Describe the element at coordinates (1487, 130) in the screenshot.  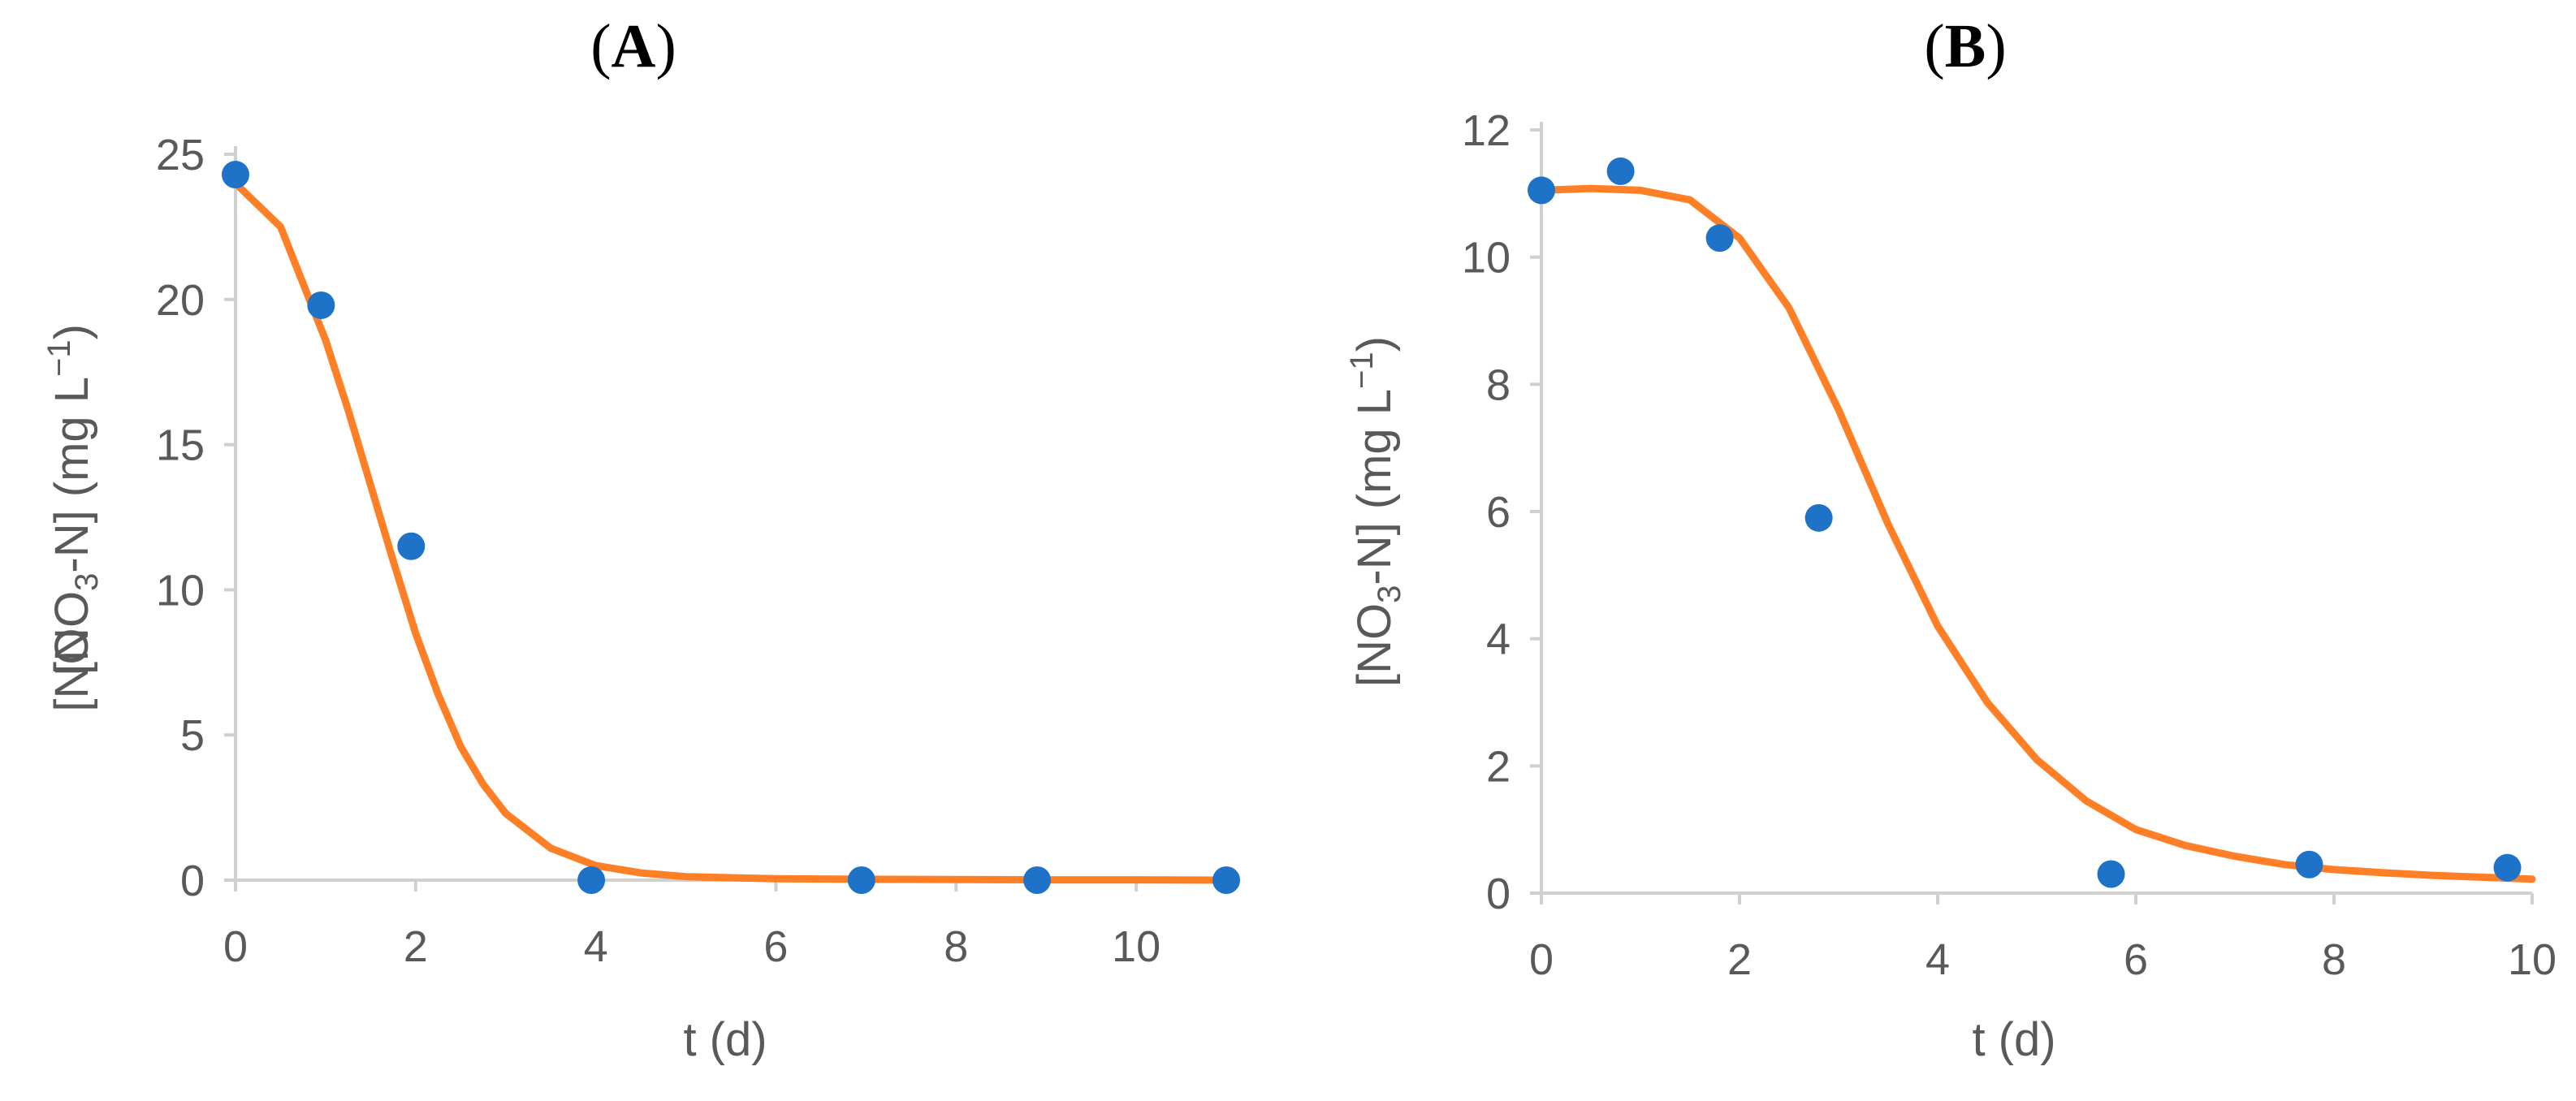
I see `y-tick-label: 12` at that location.